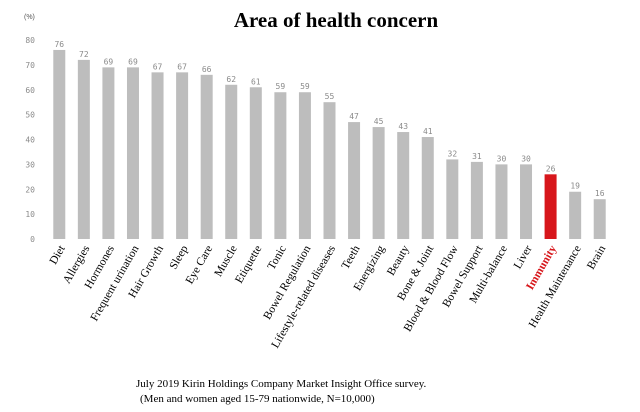 Image resolution: width=640 pixels, height=412 pixels. I want to click on x-tick-label: Liver, so click(523, 257).